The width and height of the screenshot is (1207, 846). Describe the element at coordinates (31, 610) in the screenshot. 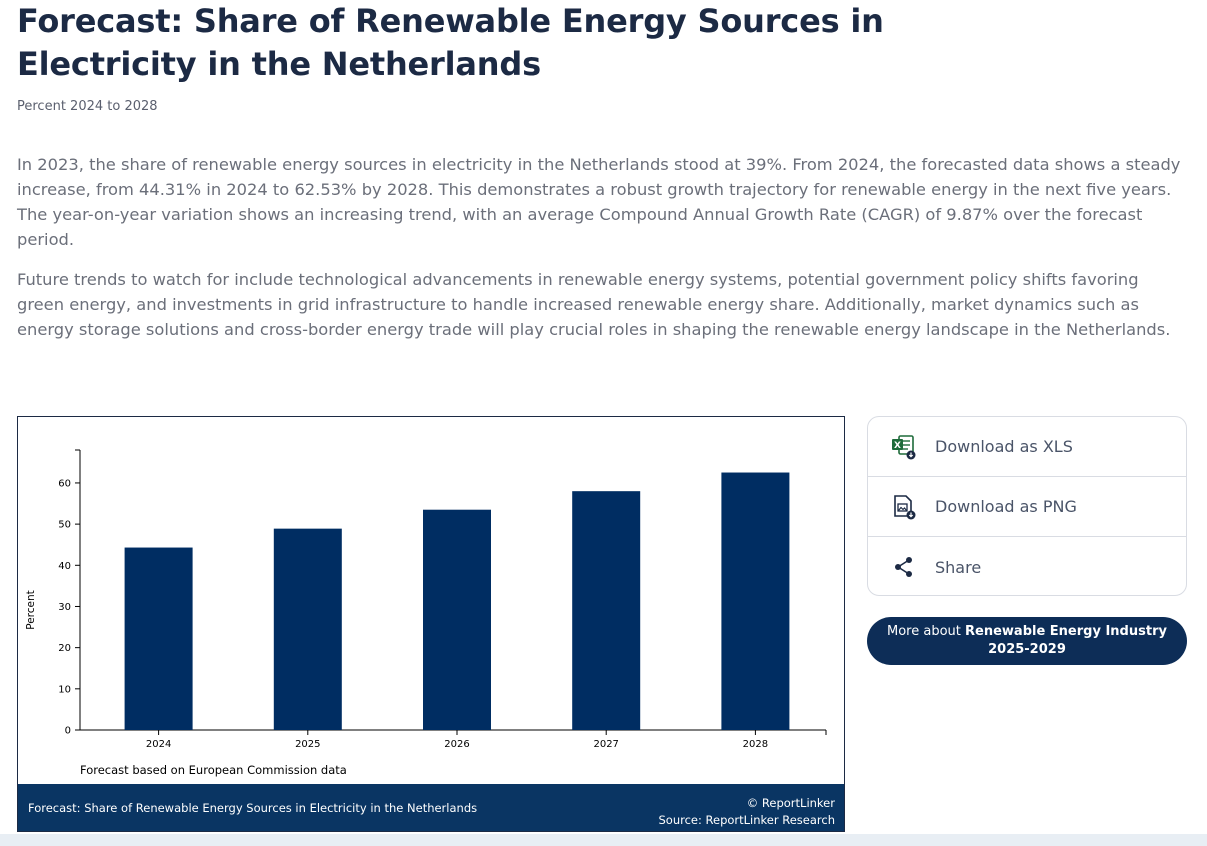

I see `y-axis-label: Percent` at that location.